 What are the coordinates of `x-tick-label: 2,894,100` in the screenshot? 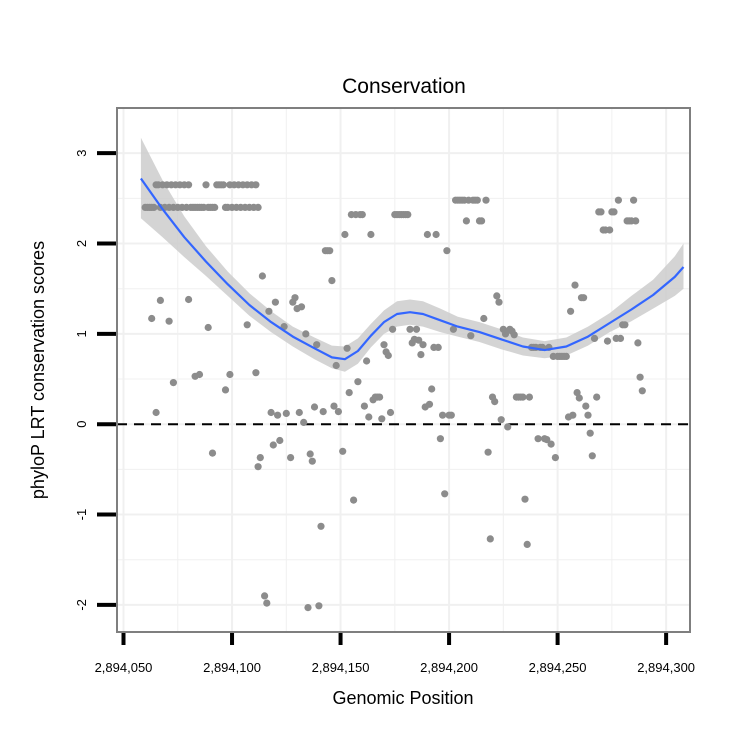 It's located at (232, 667).